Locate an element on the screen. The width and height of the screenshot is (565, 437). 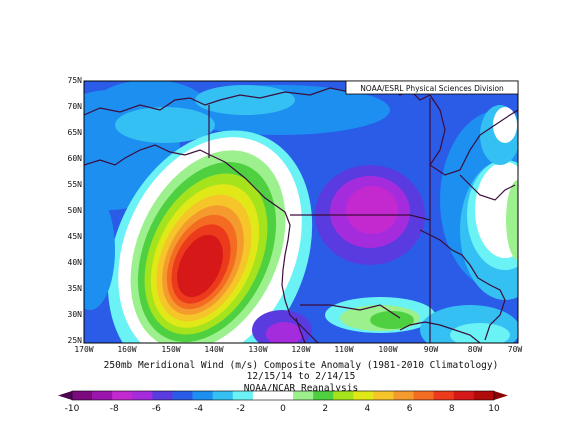
colorbar-label: 0 is located at coordinates (283, 409).